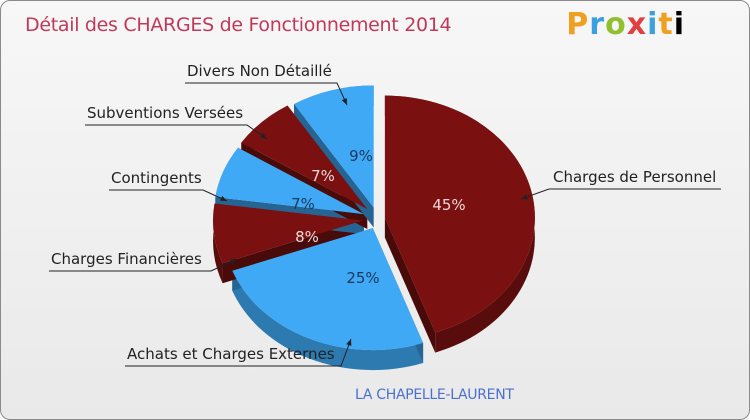  What do you see at coordinates (165, 113) in the screenshot?
I see `slice-category-label: Subventions Versées` at bounding box center [165, 113].